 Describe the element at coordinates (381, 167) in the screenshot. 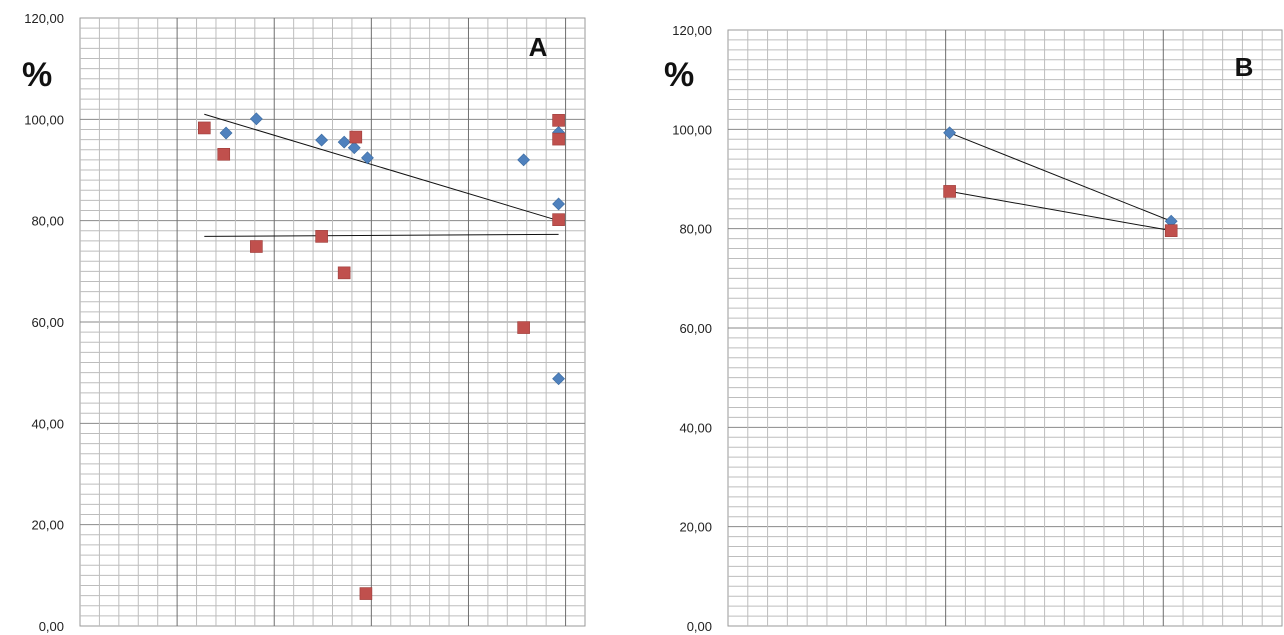

I see `diamond-series-trendline` at that location.